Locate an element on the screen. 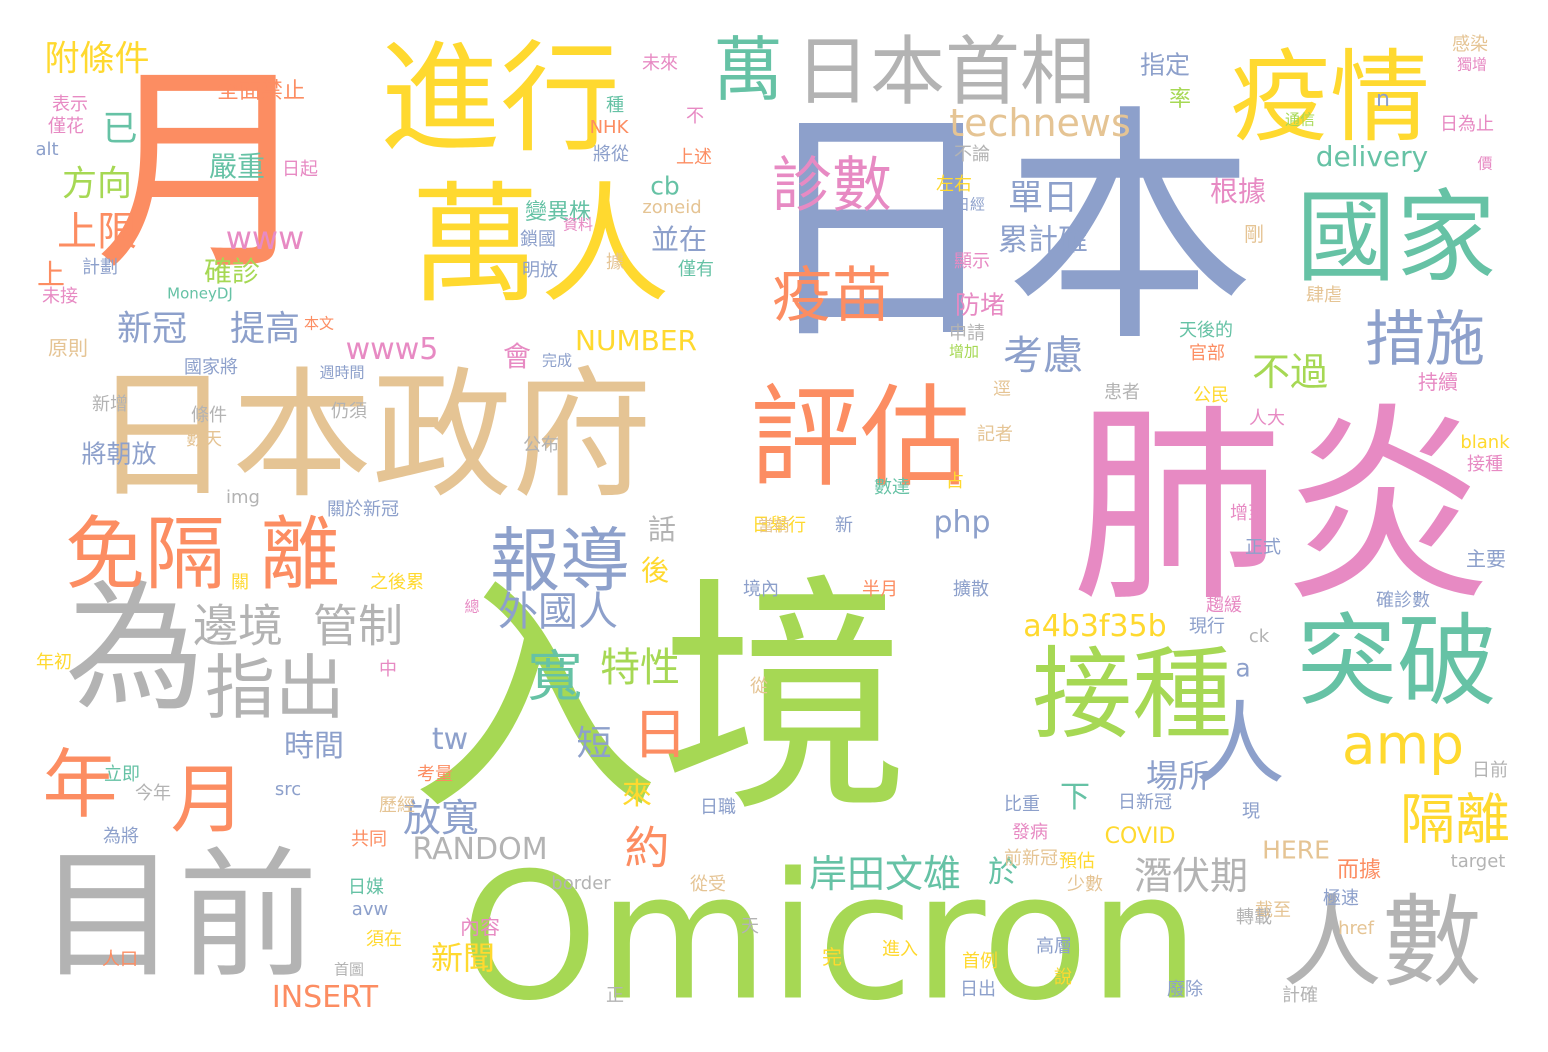 This screenshot has height=1052, width=1548. word-cloud-word: 日本政府 is located at coordinates (372, 436).